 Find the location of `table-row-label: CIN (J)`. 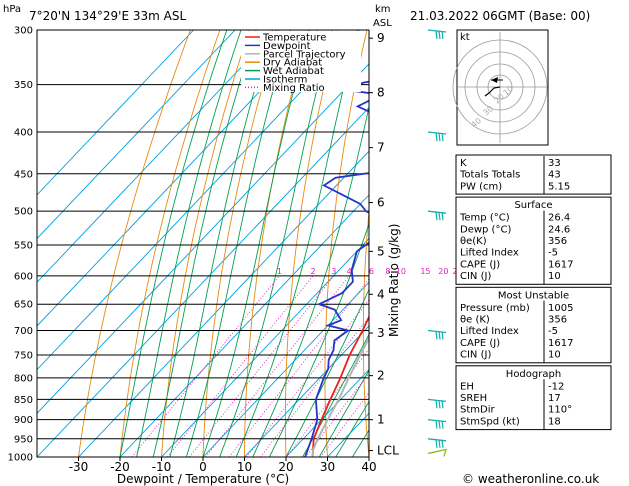

table-row-label: CIN (J) is located at coordinates (475, 276).